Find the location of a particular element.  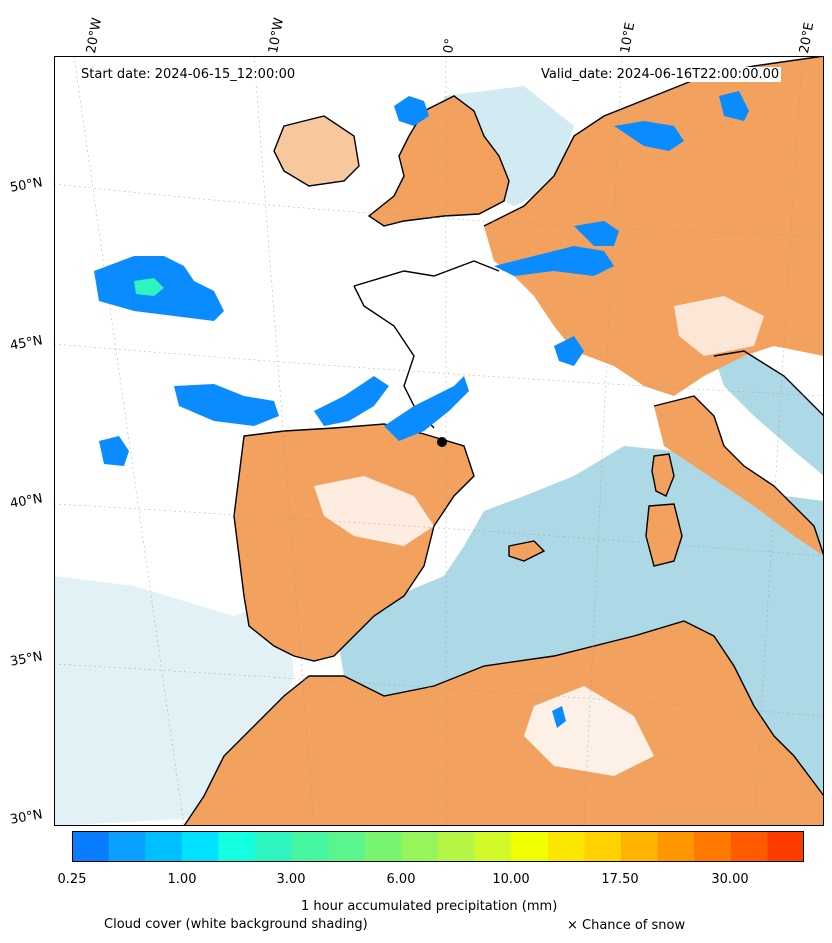

lon-label-10w: 10°W is located at coordinates (277, 35).